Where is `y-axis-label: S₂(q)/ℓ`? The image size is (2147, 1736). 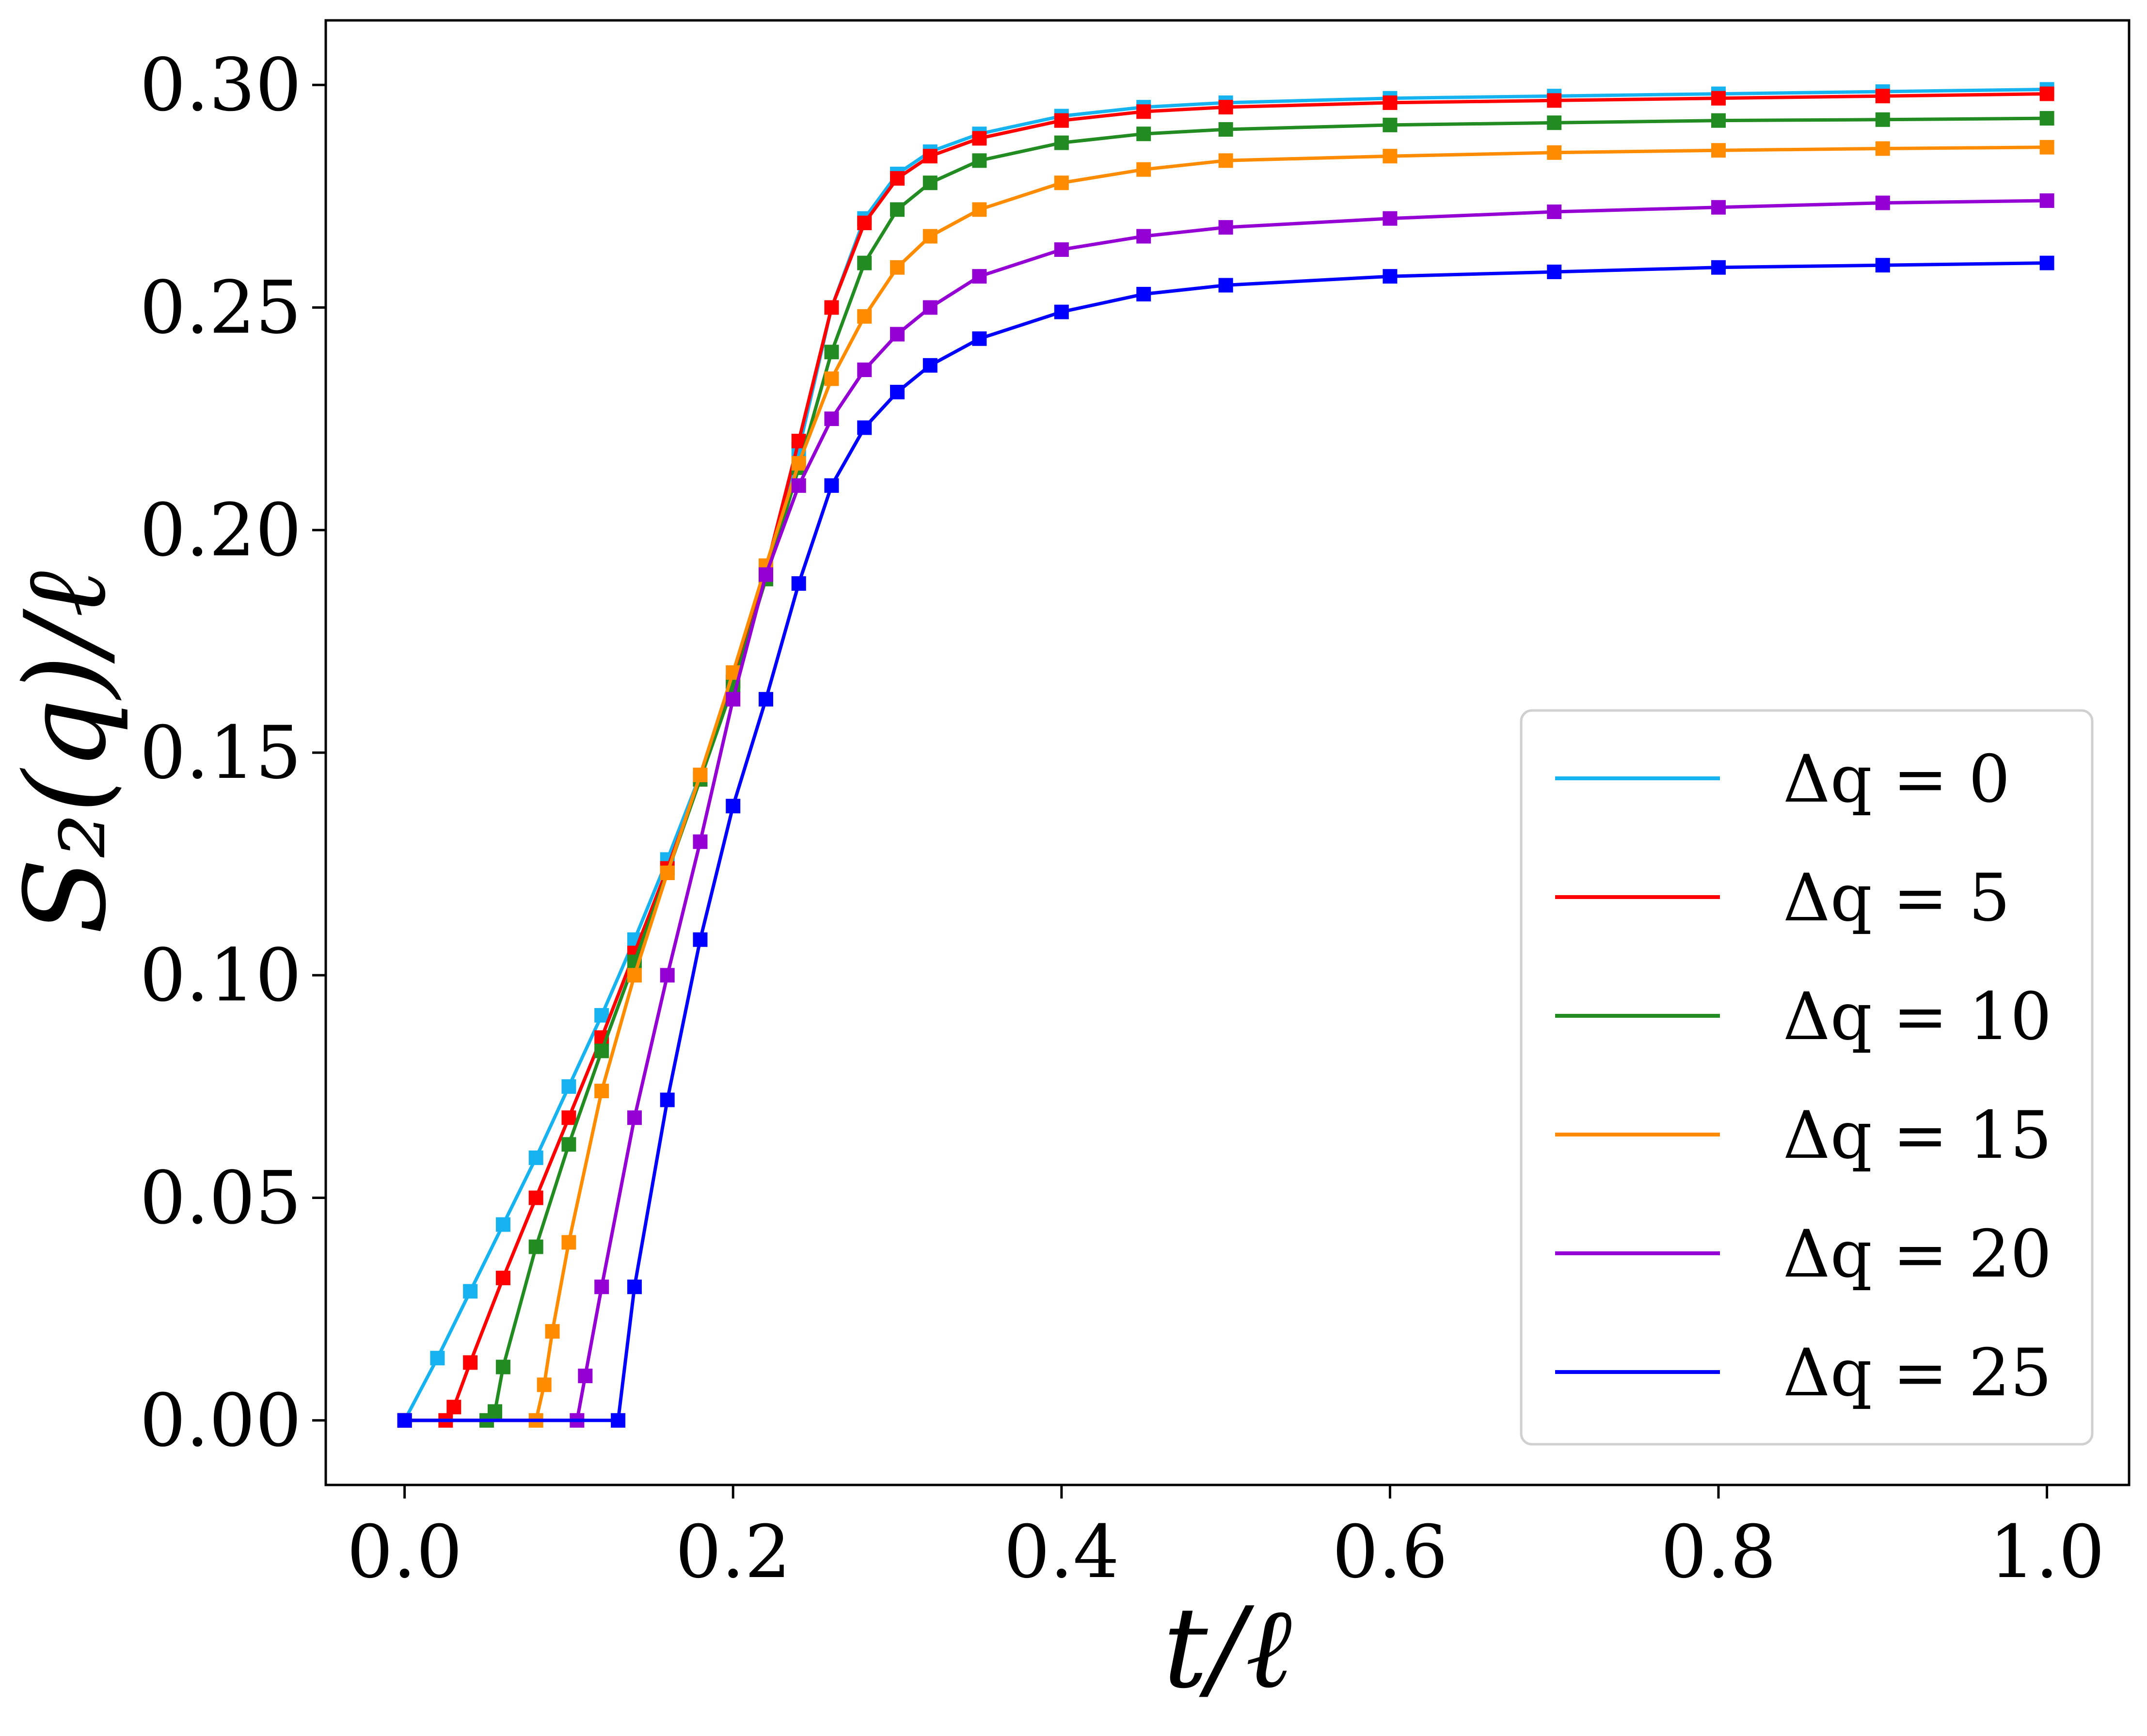 y-axis-label: S₂(q)/ℓ is located at coordinates (66, 752).